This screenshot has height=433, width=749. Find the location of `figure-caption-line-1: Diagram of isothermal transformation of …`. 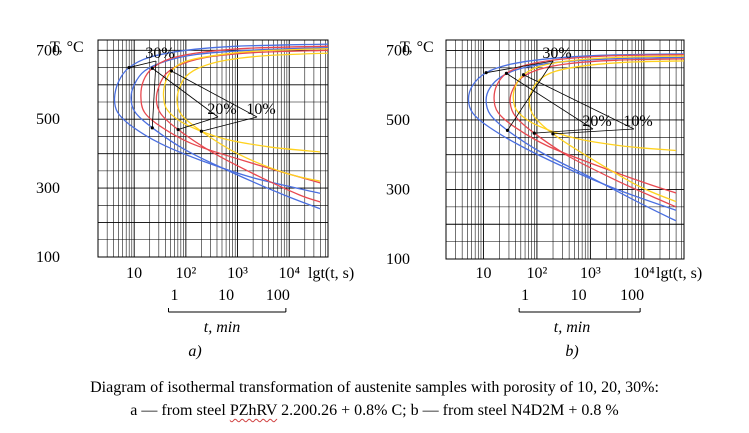

figure-caption-line-1: Diagram of isothermal transformation of … is located at coordinates (374, 387).